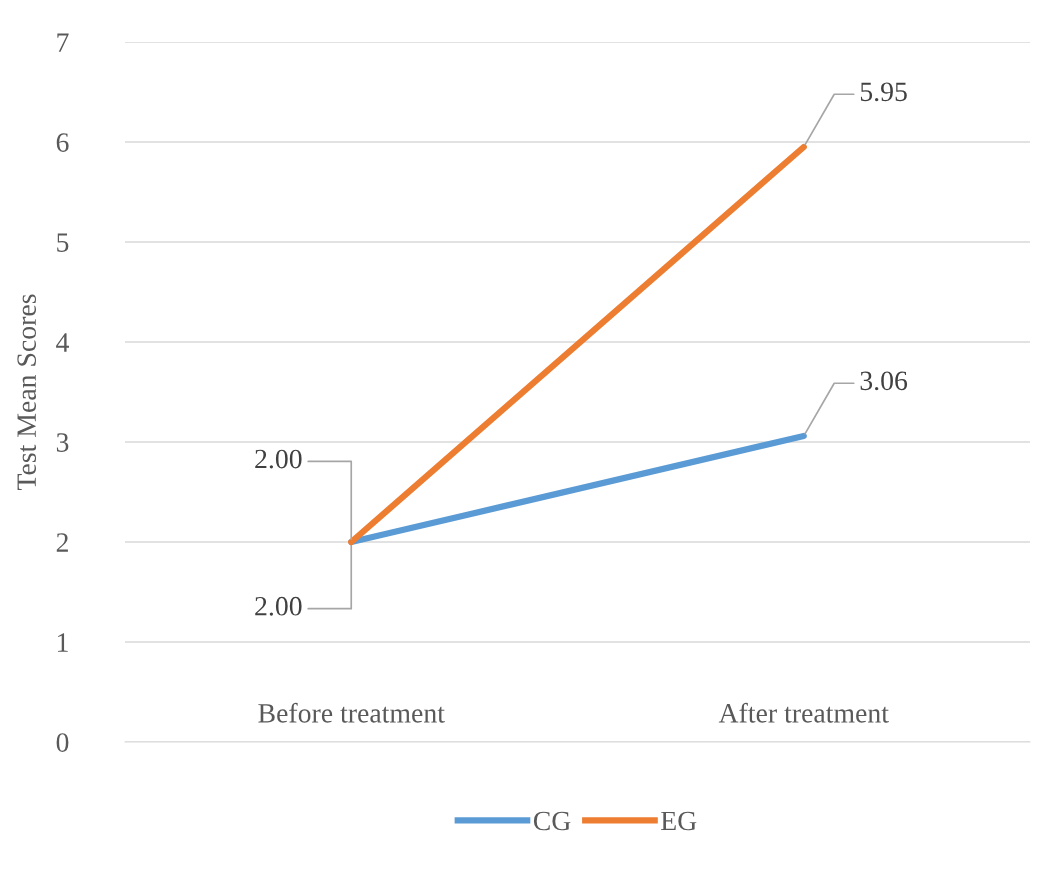 Image resolution: width=1058 pixels, height=869 pixels. Describe the element at coordinates (884, 381) in the screenshot. I see `data-label: 3.06` at that location.